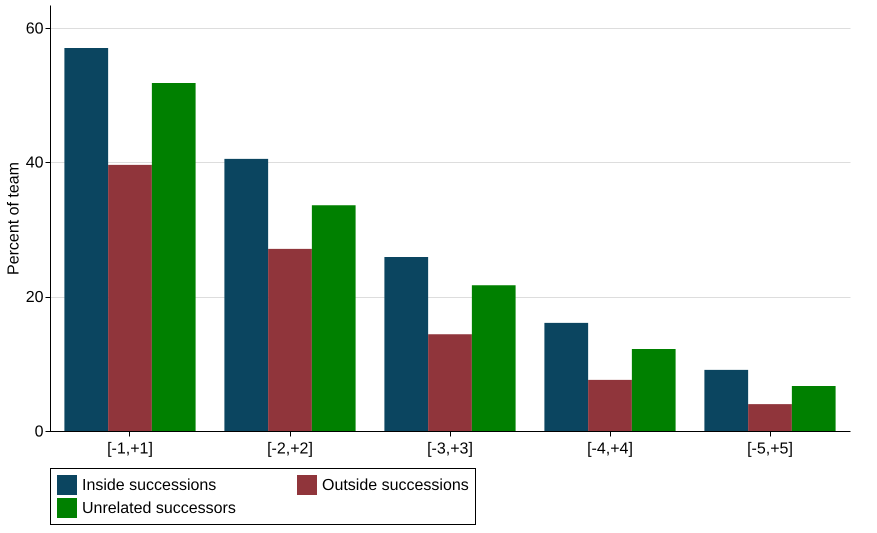  I want to click on x-tick-label: [-1,+1], so click(130, 449).